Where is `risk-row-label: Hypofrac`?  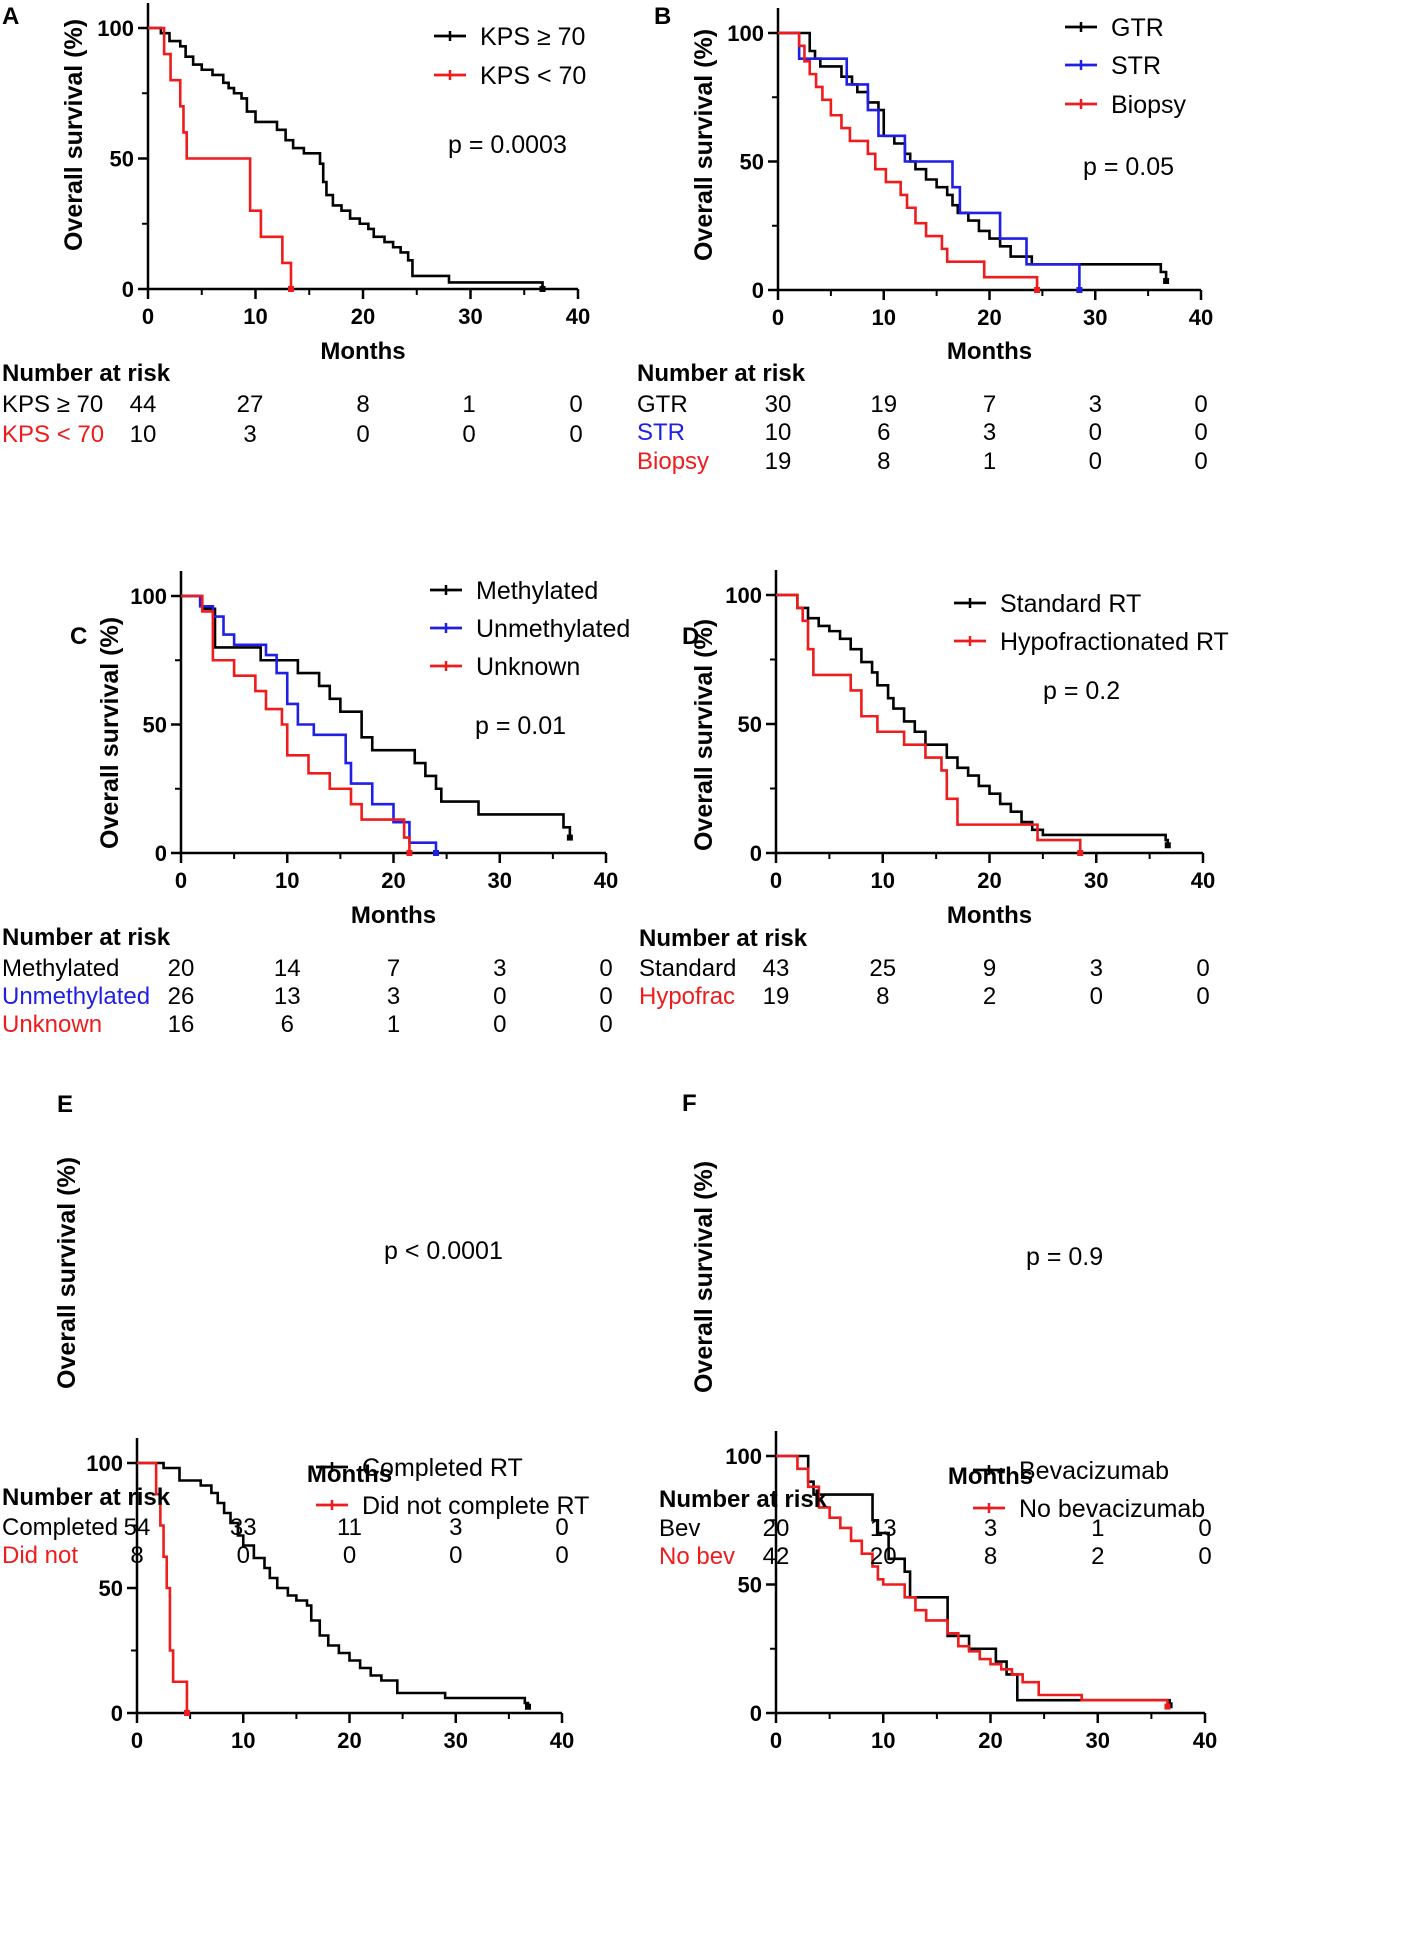 risk-row-label: Hypofrac is located at coordinates (687, 996).